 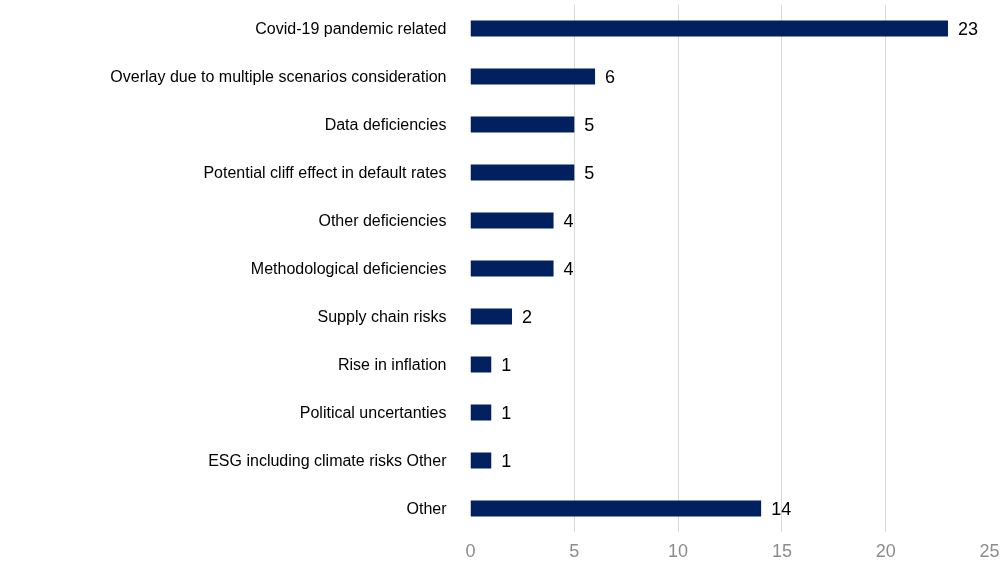 I want to click on x-tick-label: 10, so click(x=678, y=550).